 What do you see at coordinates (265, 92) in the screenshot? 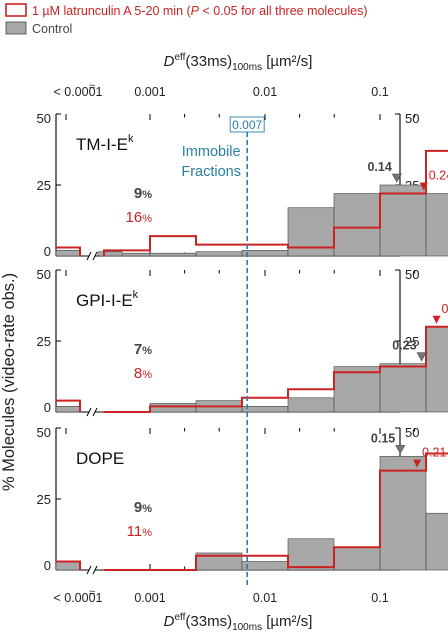
I see `top-x-tick-label: 0.01` at bounding box center [265, 92].